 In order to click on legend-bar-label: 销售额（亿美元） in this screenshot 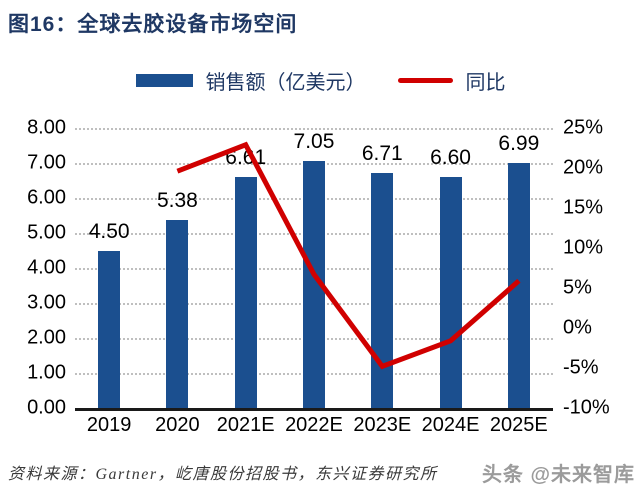, I will do `click(285, 82)`.